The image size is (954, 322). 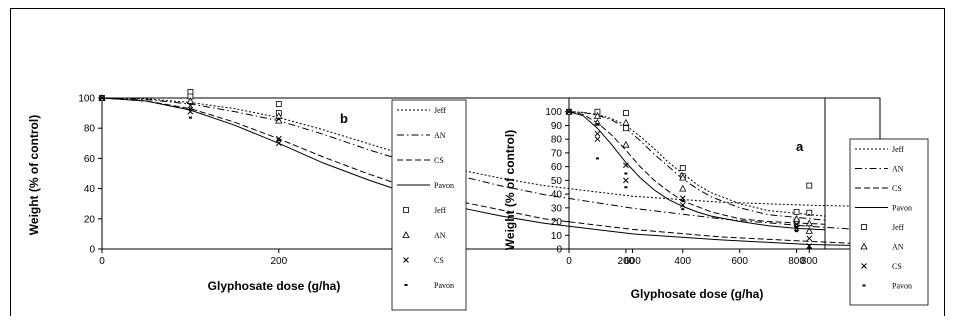 What do you see at coordinates (344, 118) in the screenshot?
I see `panel-label: b` at bounding box center [344, 118].